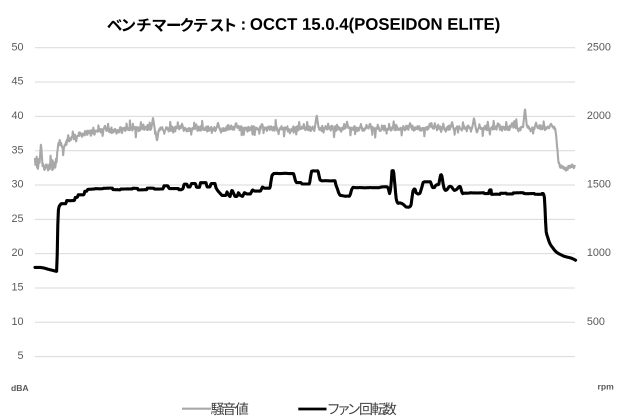 The width and height of the screenshot is (620, 420). Describe the element at coordinates (599, 47) in the screenshot. I see `svg-text: 2500` at that location.